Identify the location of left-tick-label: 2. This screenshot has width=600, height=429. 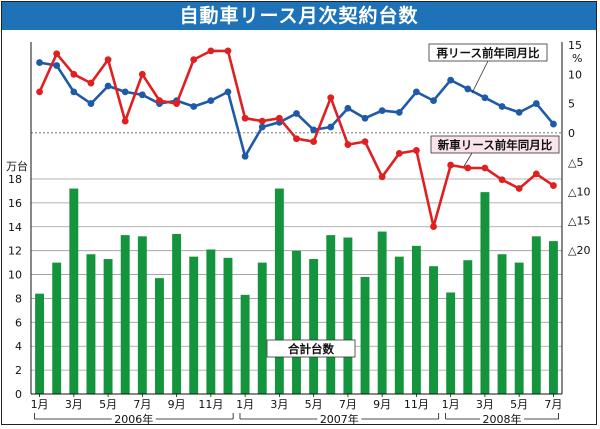
(18, 370).